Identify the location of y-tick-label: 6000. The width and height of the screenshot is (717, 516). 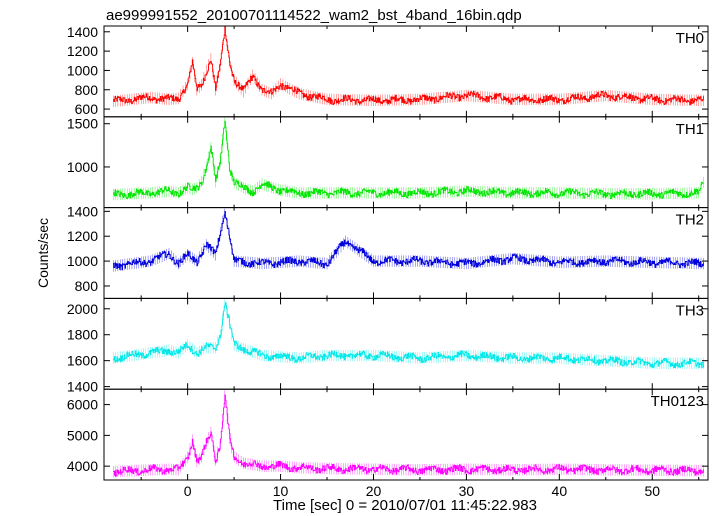
(82, 405).